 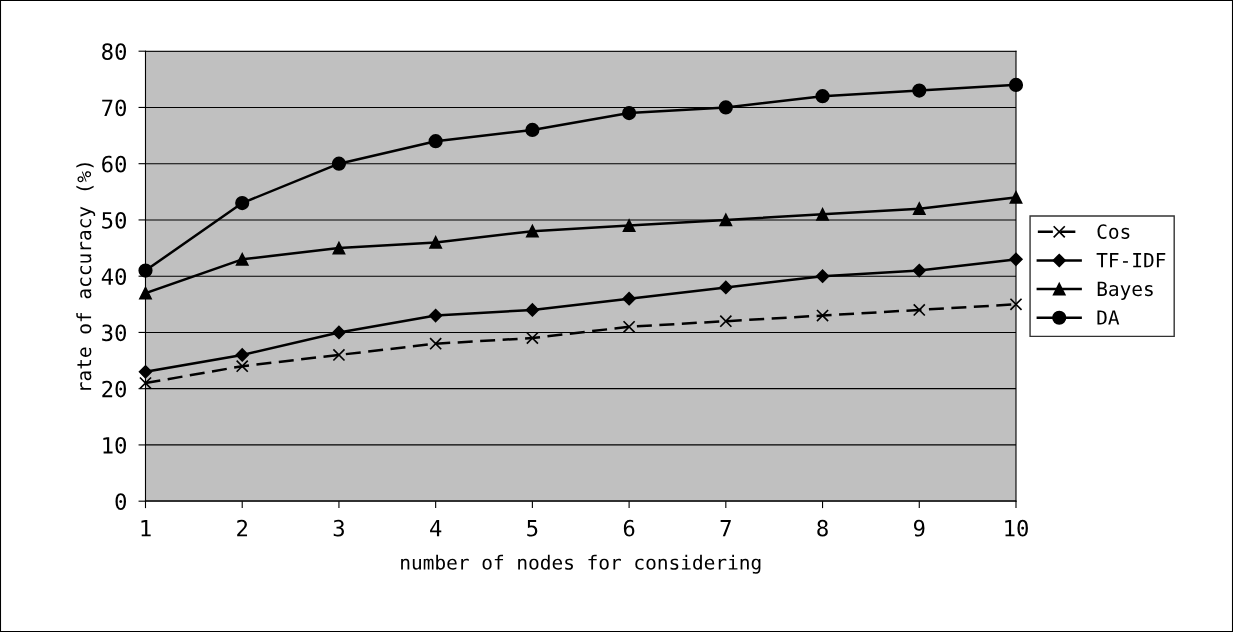 I want to click on y-tick-label: 50, so click(x=114, y=220).